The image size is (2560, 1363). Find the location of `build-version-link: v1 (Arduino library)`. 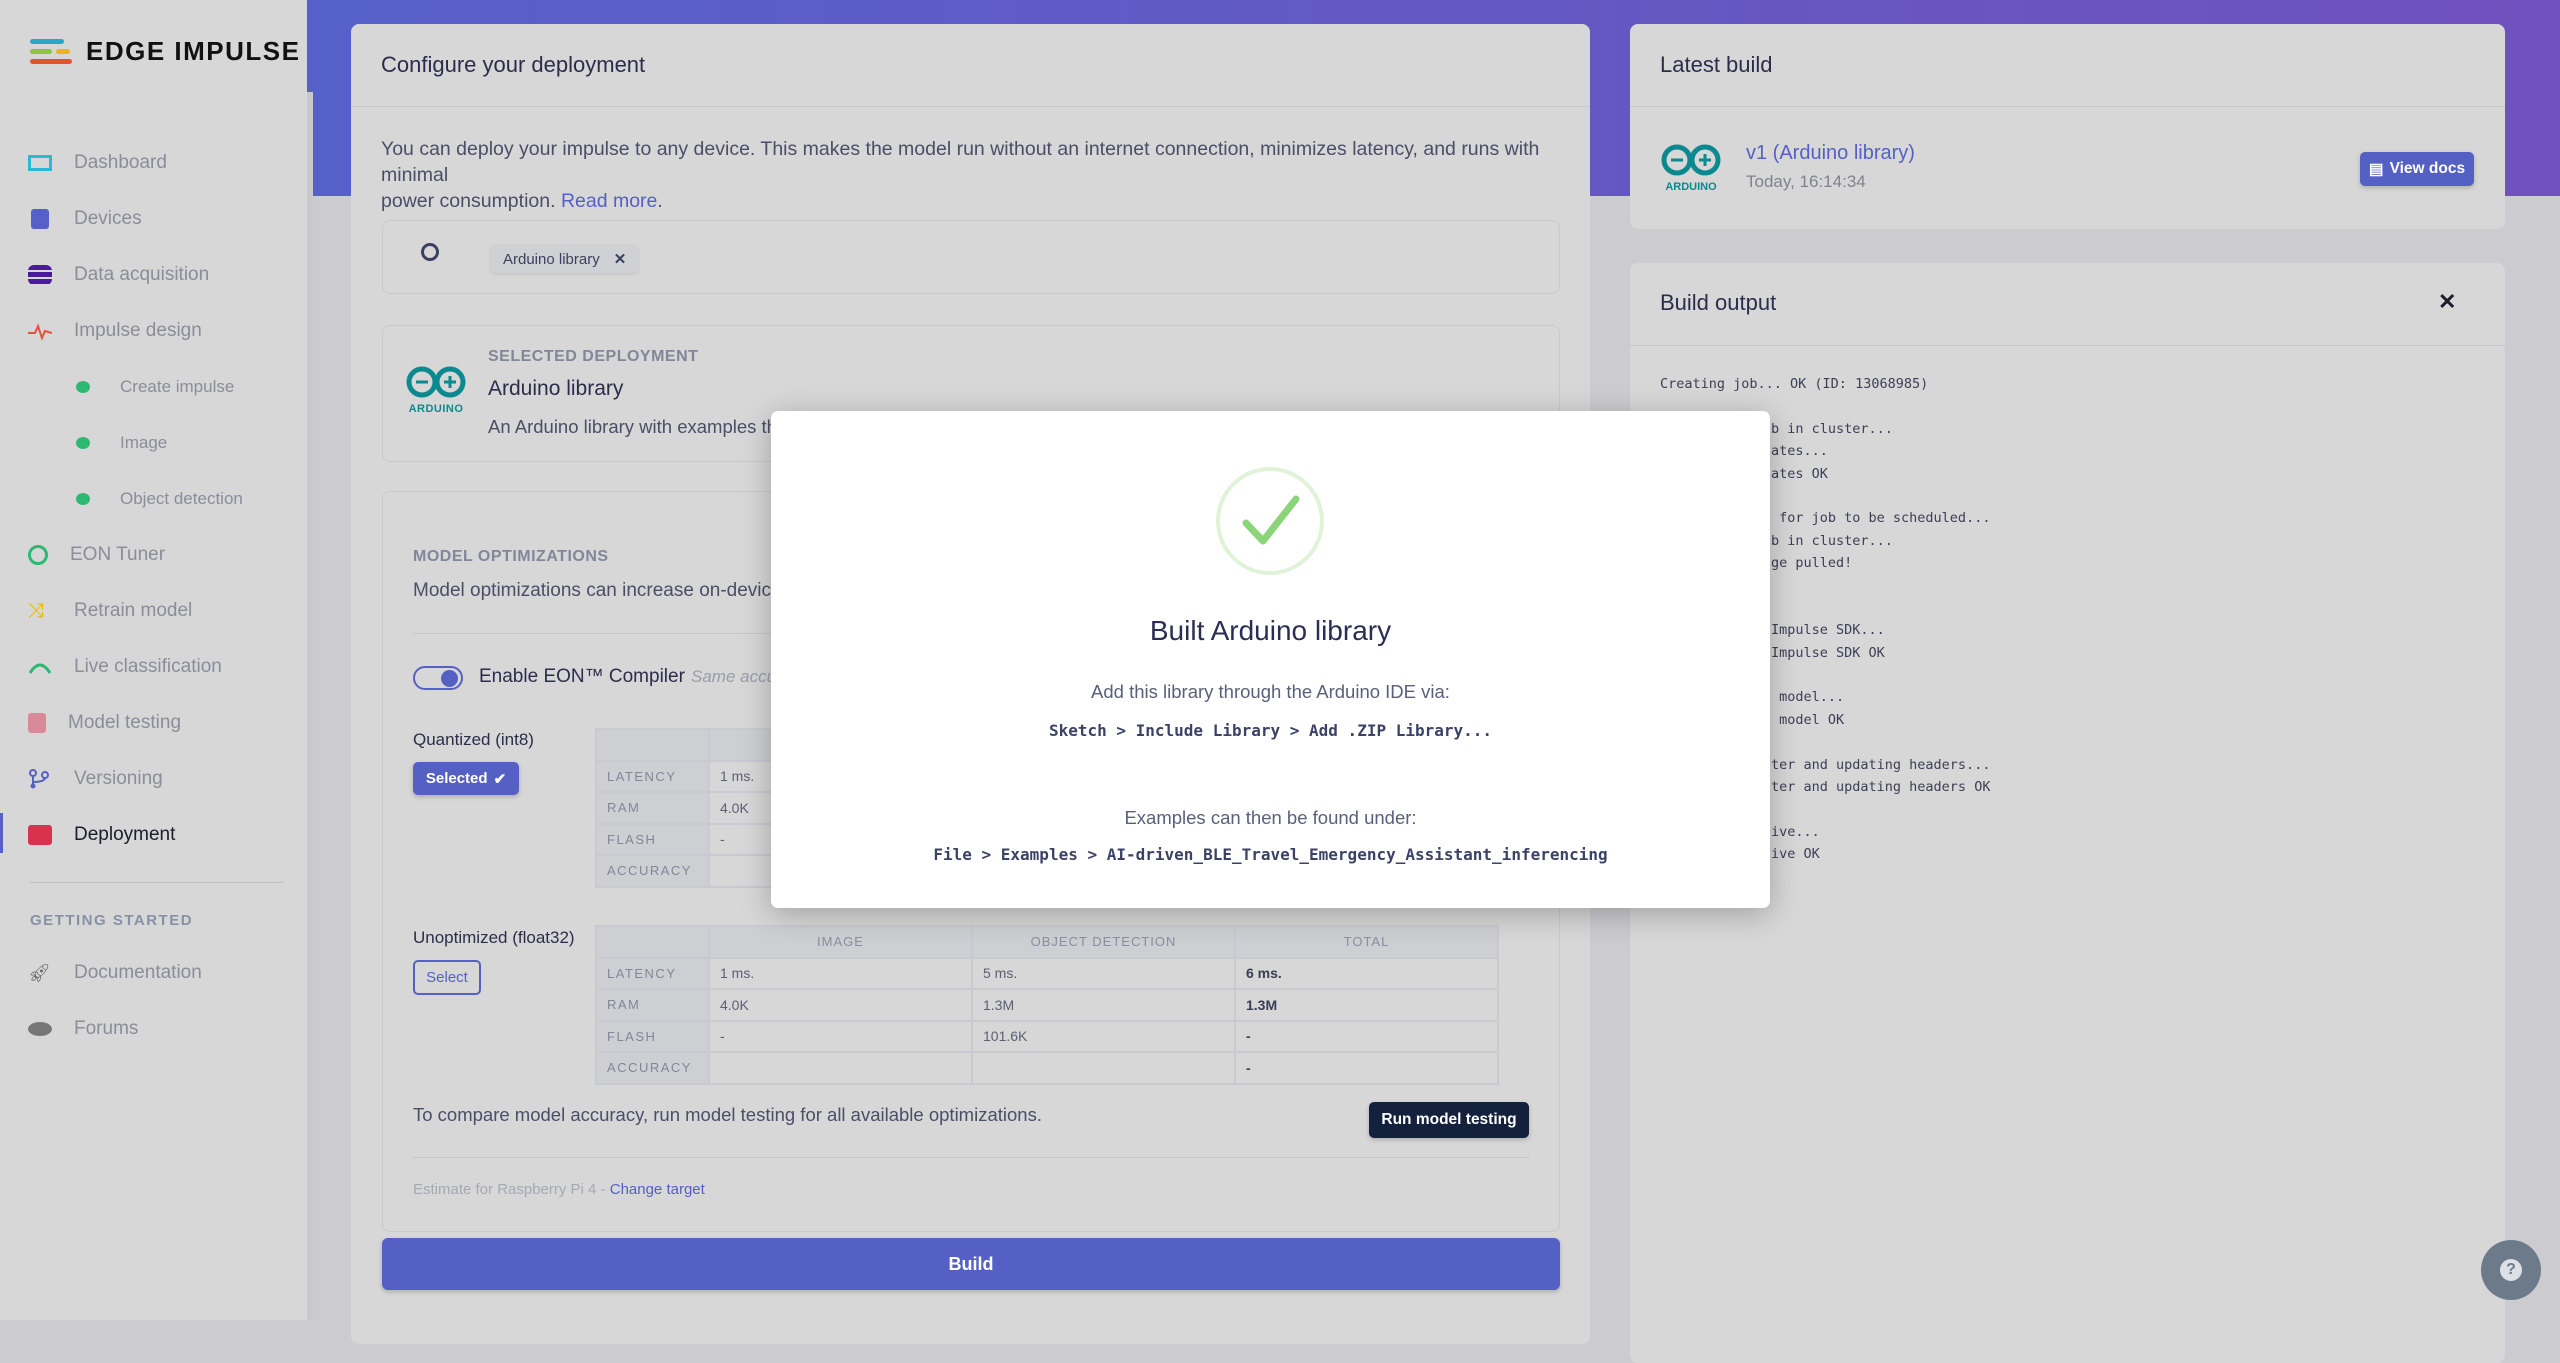

build-version-link: v1 (Arduino library) is located at coordinates (1830, 153).